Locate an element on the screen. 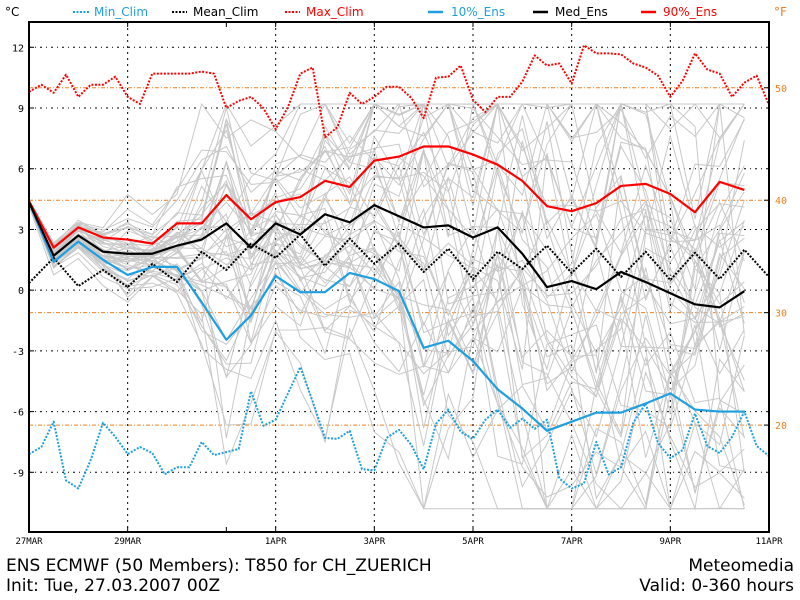 The height and width of the screenshot is (600, 800). y-tick-label-f: 40 is located at coordinates (781, 201).